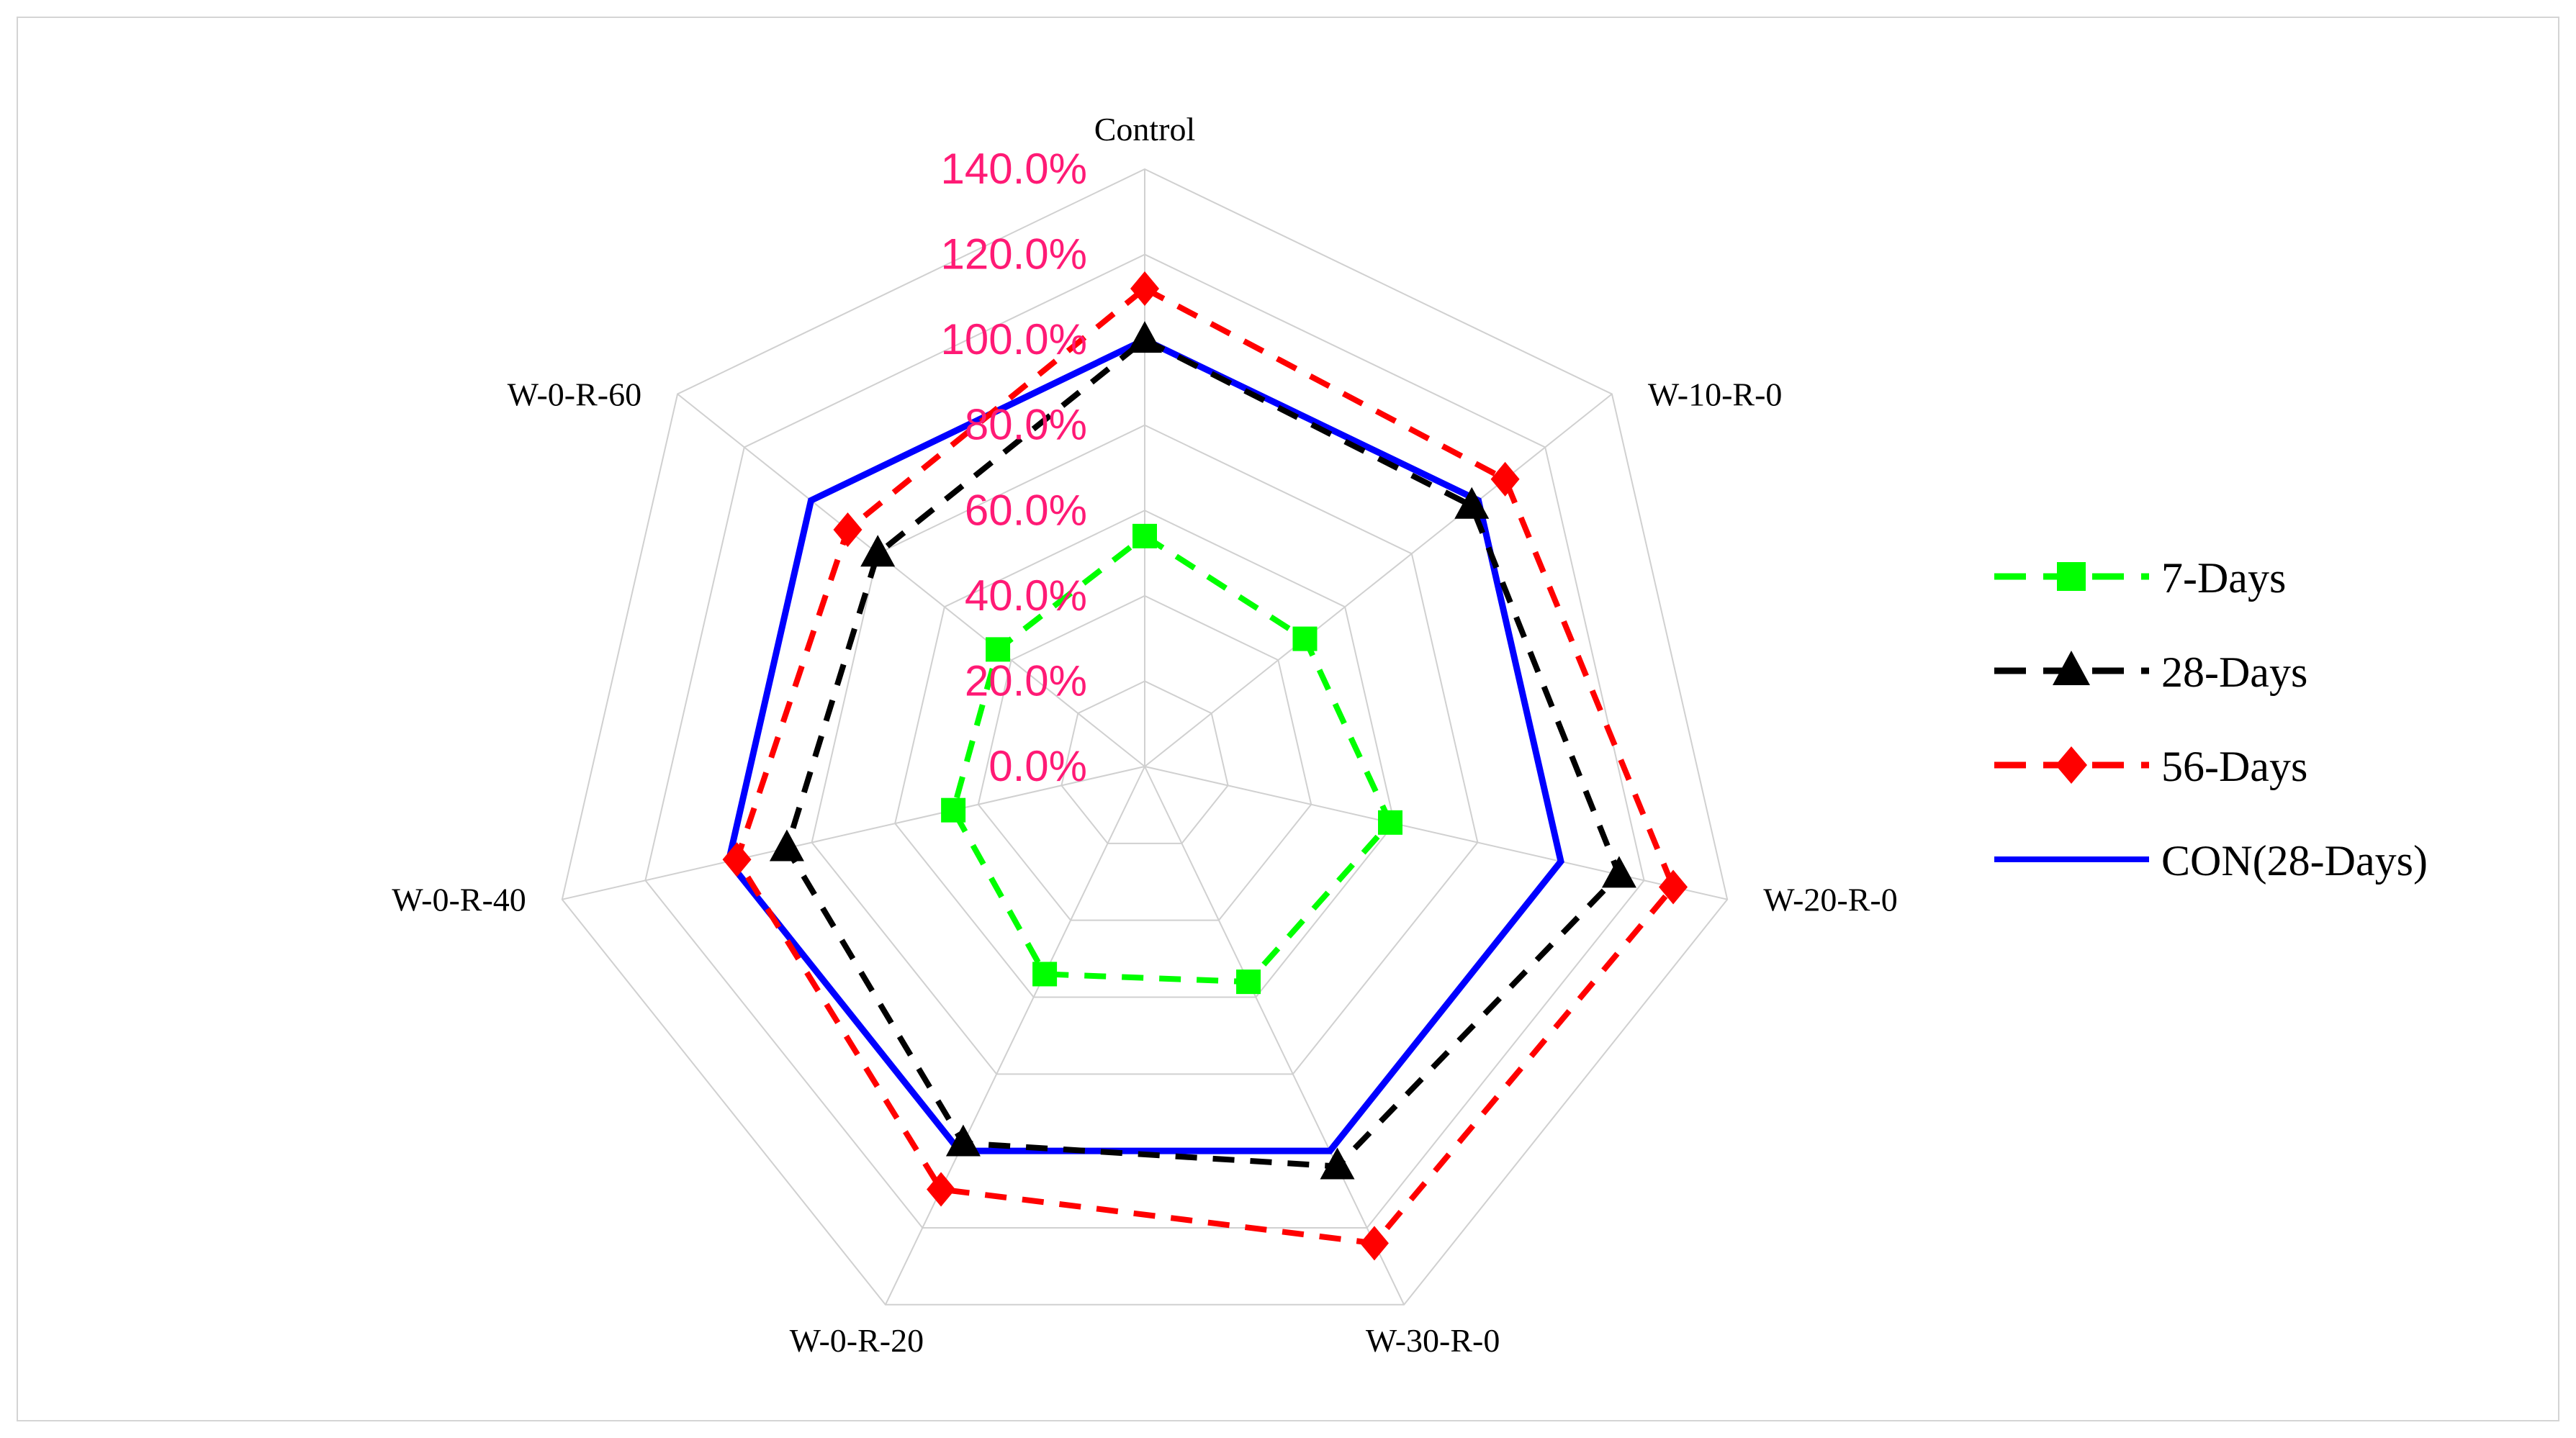 The width and height of the screenshot is (2576, 1438). Describe the element at coordinates (1037, 766) in the screenshot. I see `tick-label: 0.0%` at that location.